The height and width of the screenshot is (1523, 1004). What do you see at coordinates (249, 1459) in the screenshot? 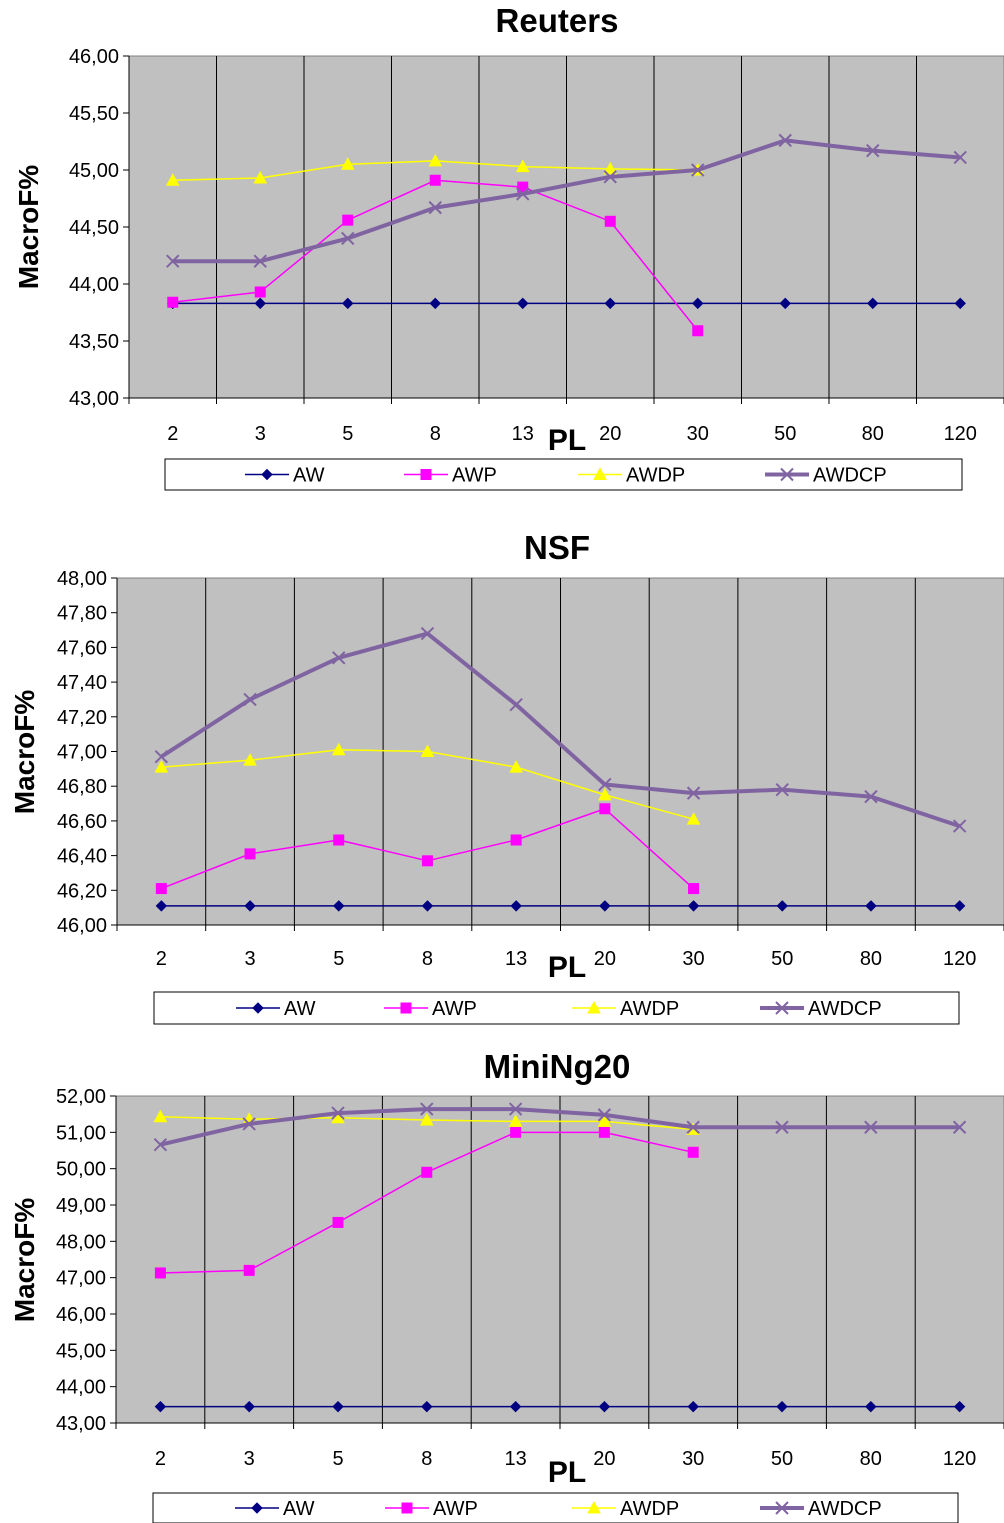
I see `x-tick-label: 3` at bounding box center [249, 1459].